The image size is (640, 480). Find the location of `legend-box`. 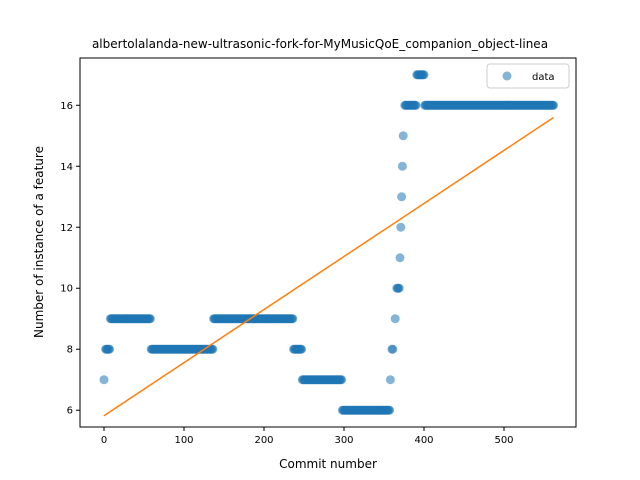

legend-box is located at coordinates (528, 76).